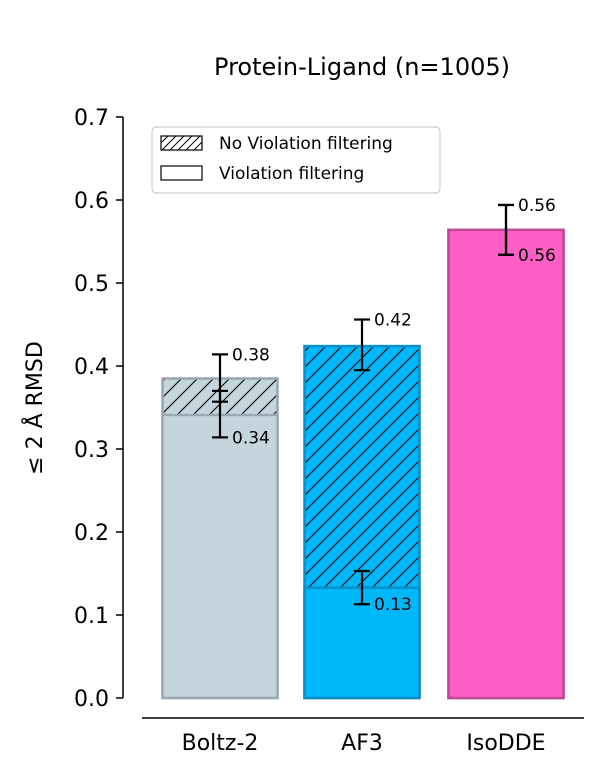 This screenshot has height=780, width=616. I want to click on y-tick-label: 0.3, so click(91, 450).